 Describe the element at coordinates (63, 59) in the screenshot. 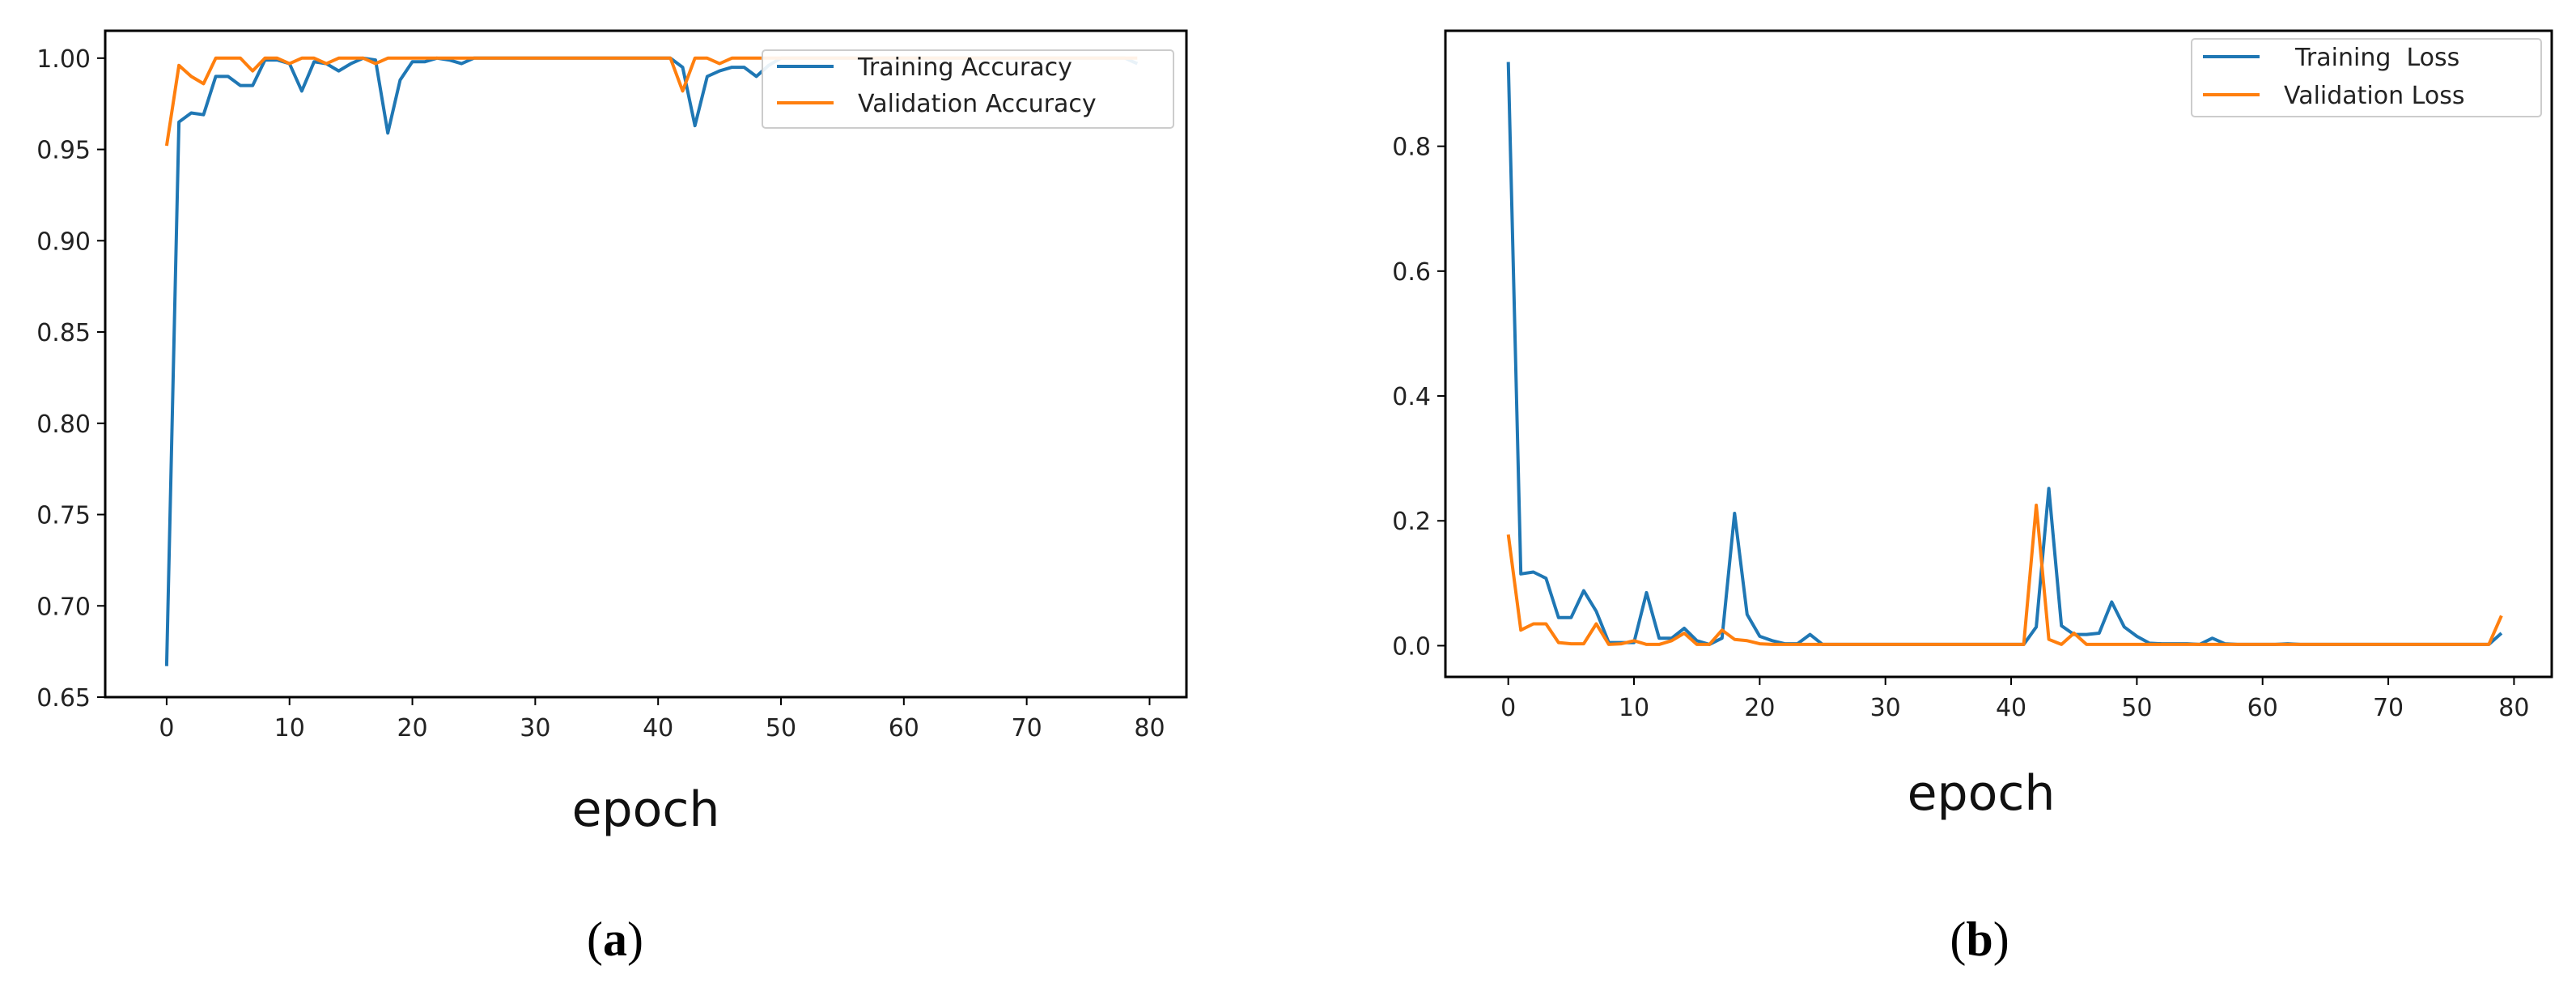

I see `y-tick-label: 1.00` at that location.